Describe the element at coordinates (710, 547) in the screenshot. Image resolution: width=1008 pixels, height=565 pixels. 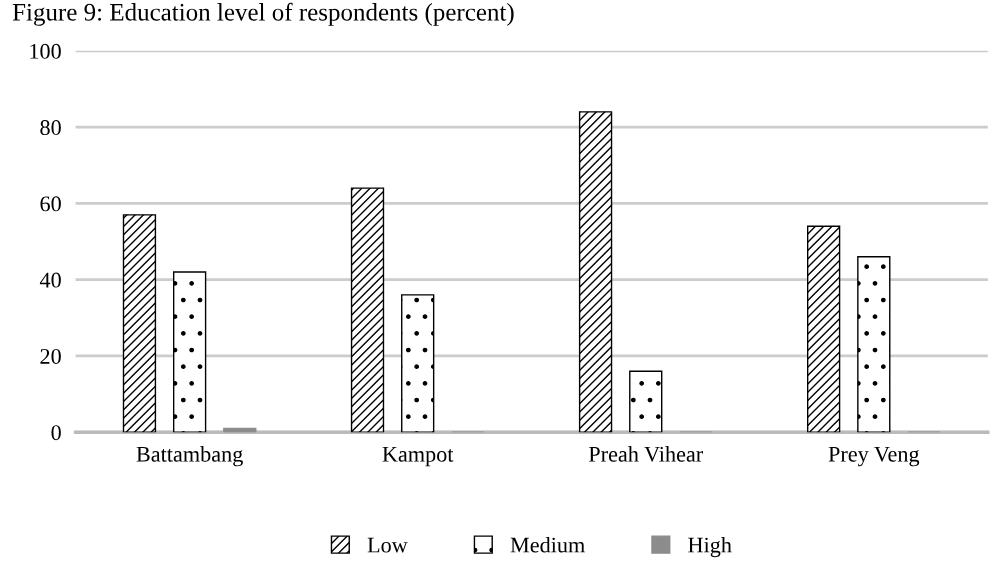
I see `legend-label: High` at that location.